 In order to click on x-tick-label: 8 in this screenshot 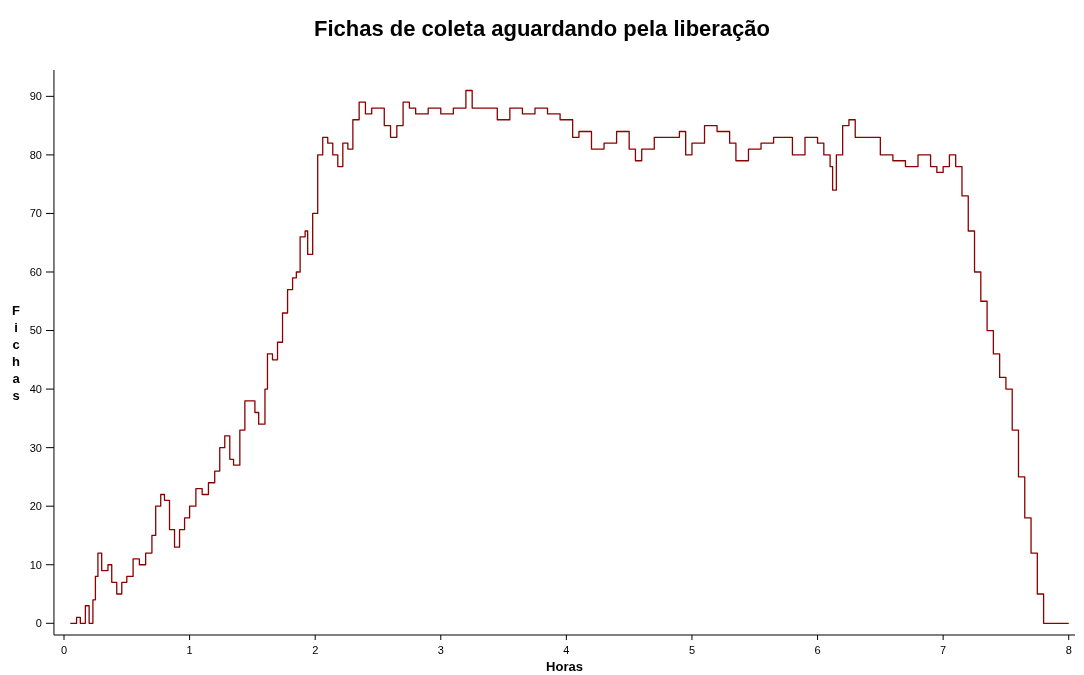, I will do `click(1068, 650)`.